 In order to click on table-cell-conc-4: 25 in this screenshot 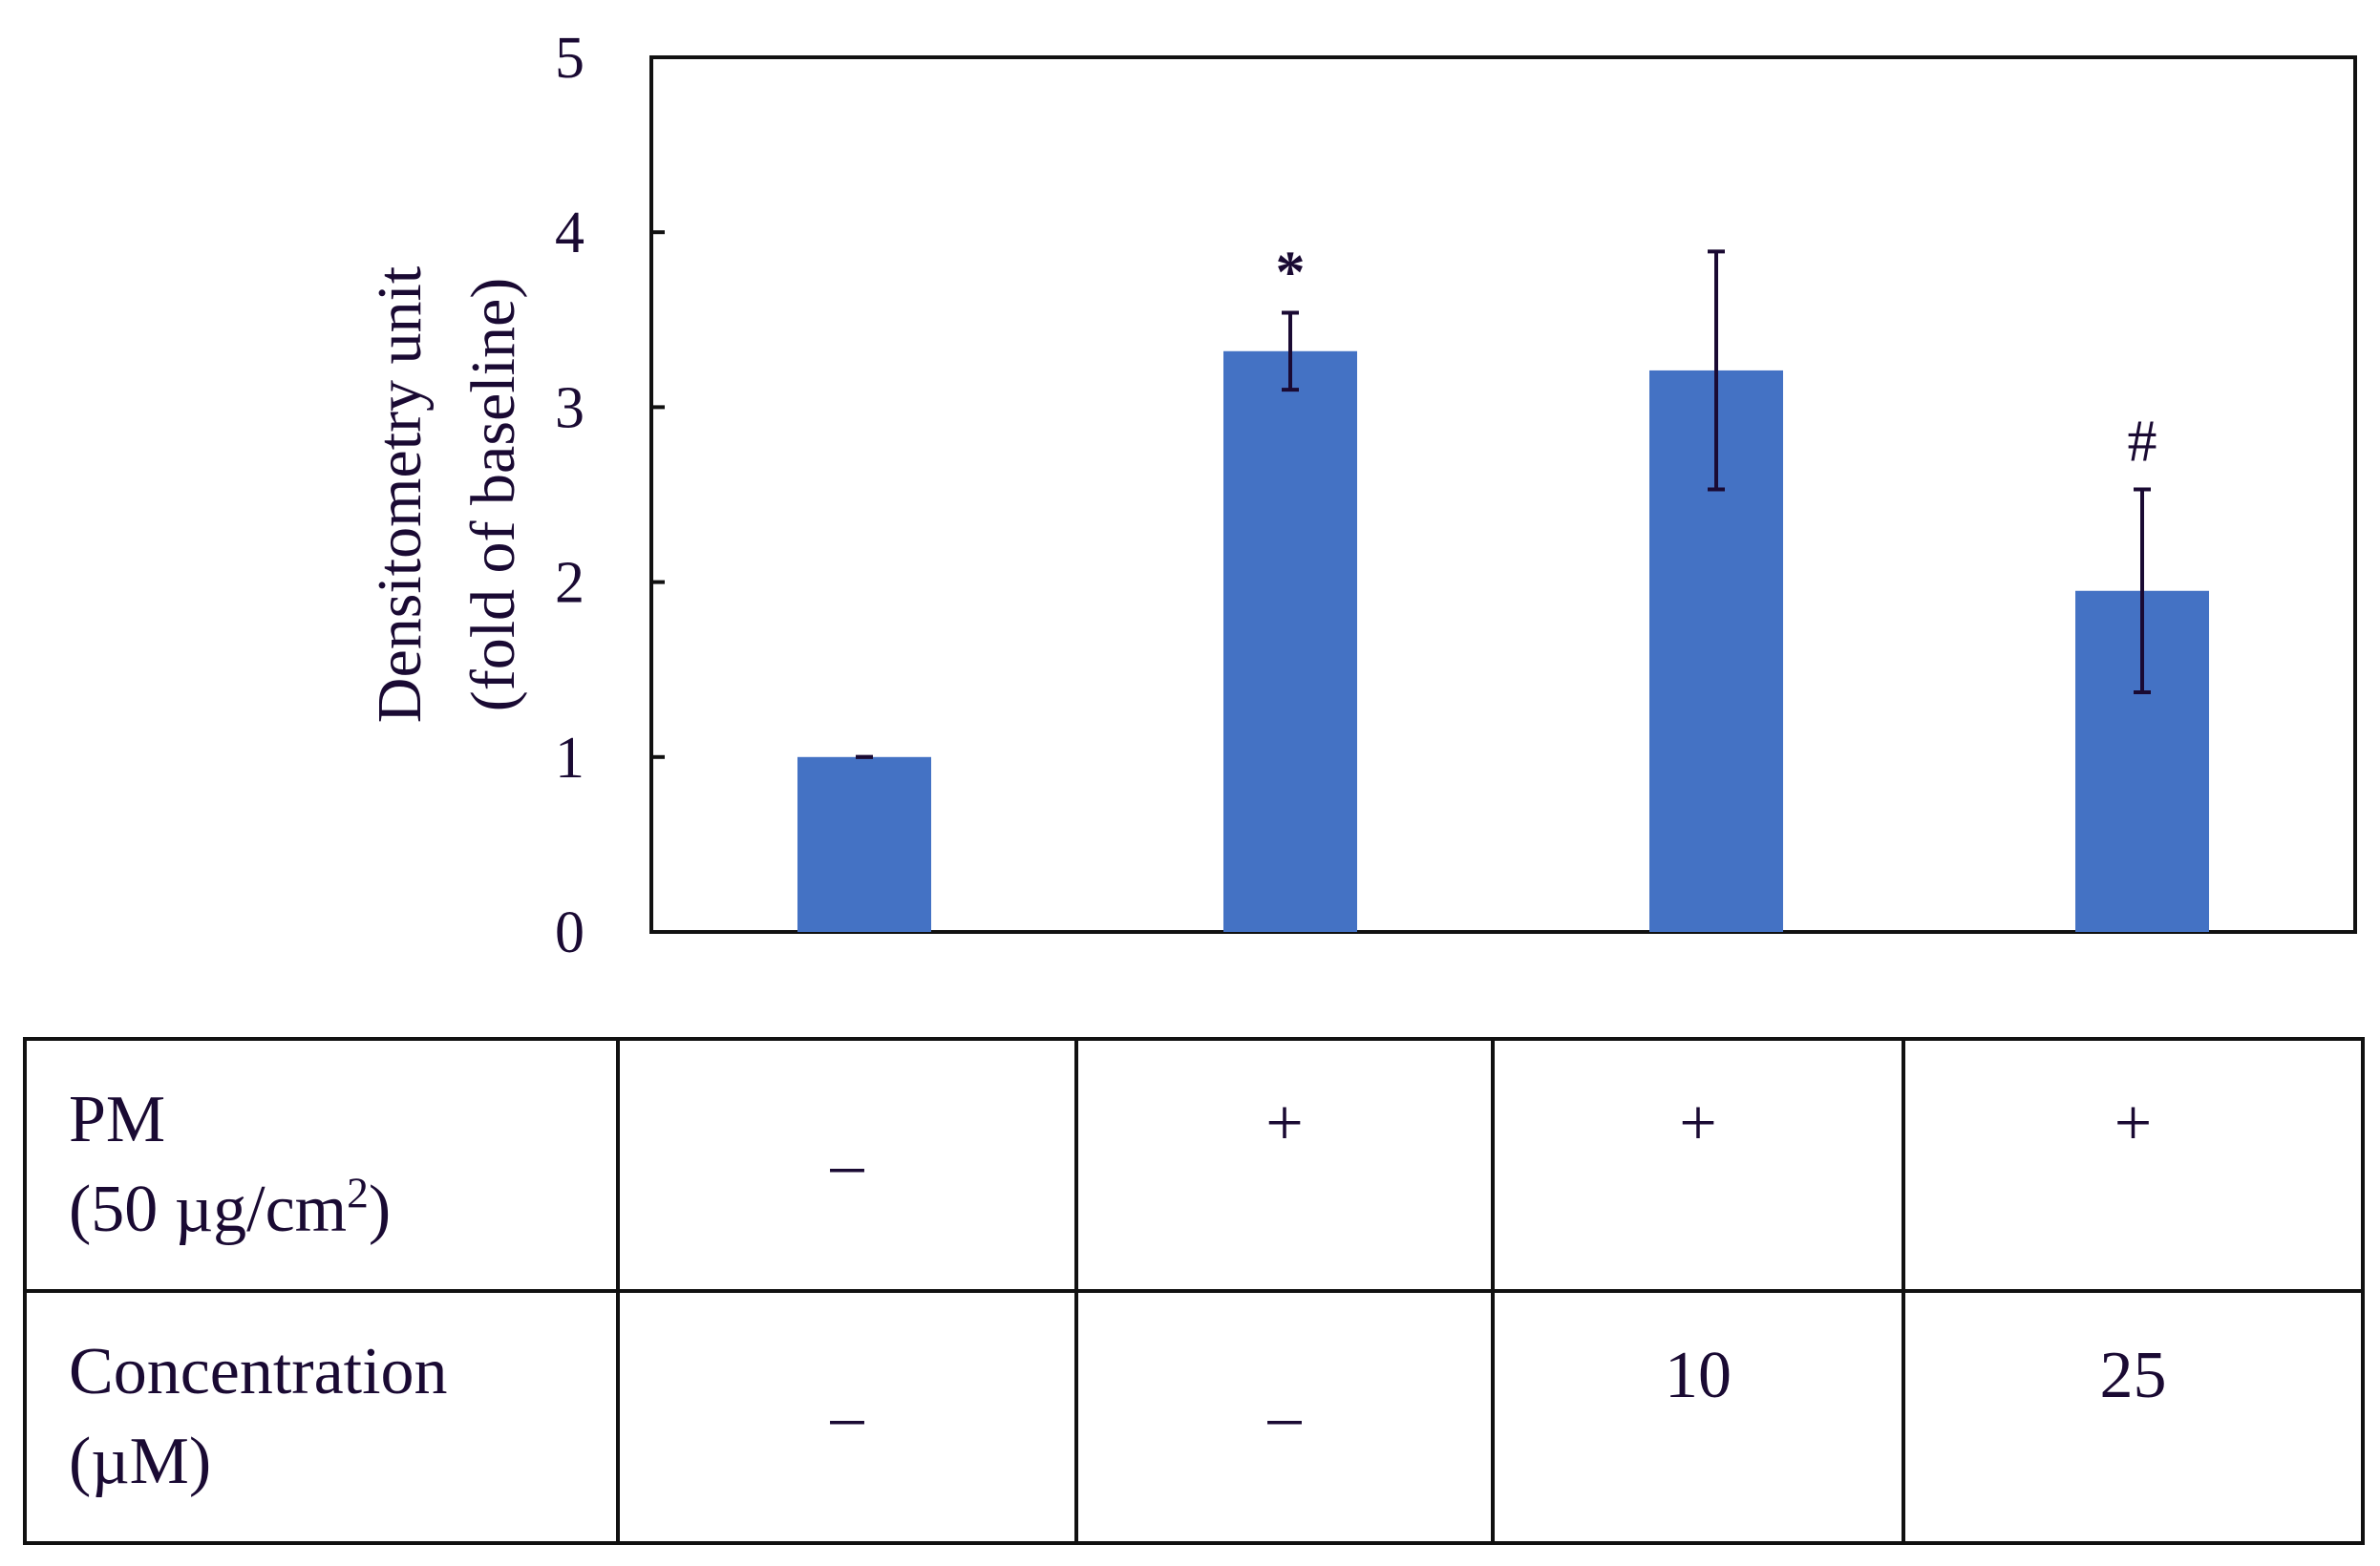, I will do `click(2133, 1417)`.